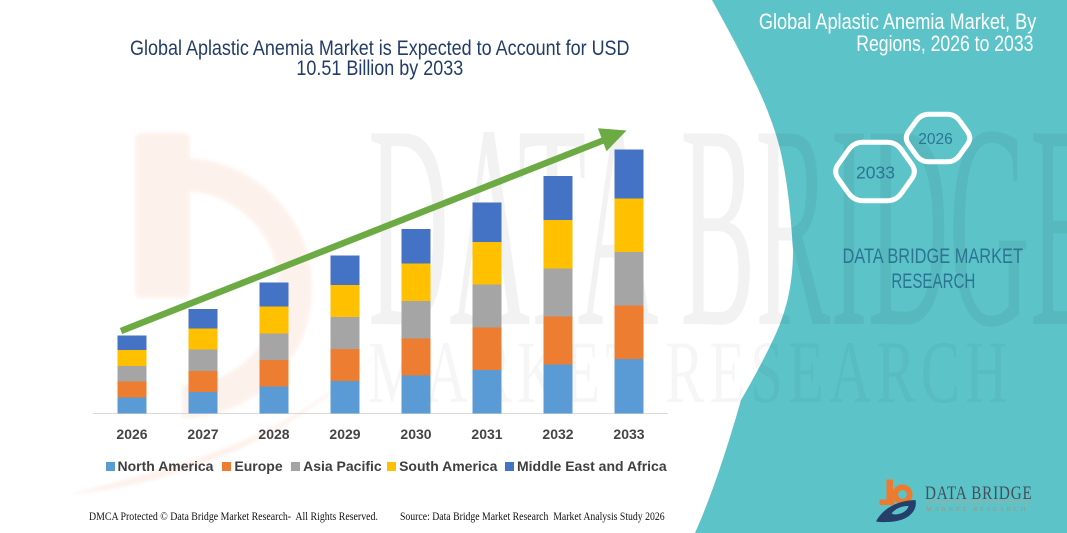 This screenshot has width=1067, height=533. What do you see at coordinates (875, 173) in the screenshot?
I see `svg-text: 2033` at bounding box center [875, 173].